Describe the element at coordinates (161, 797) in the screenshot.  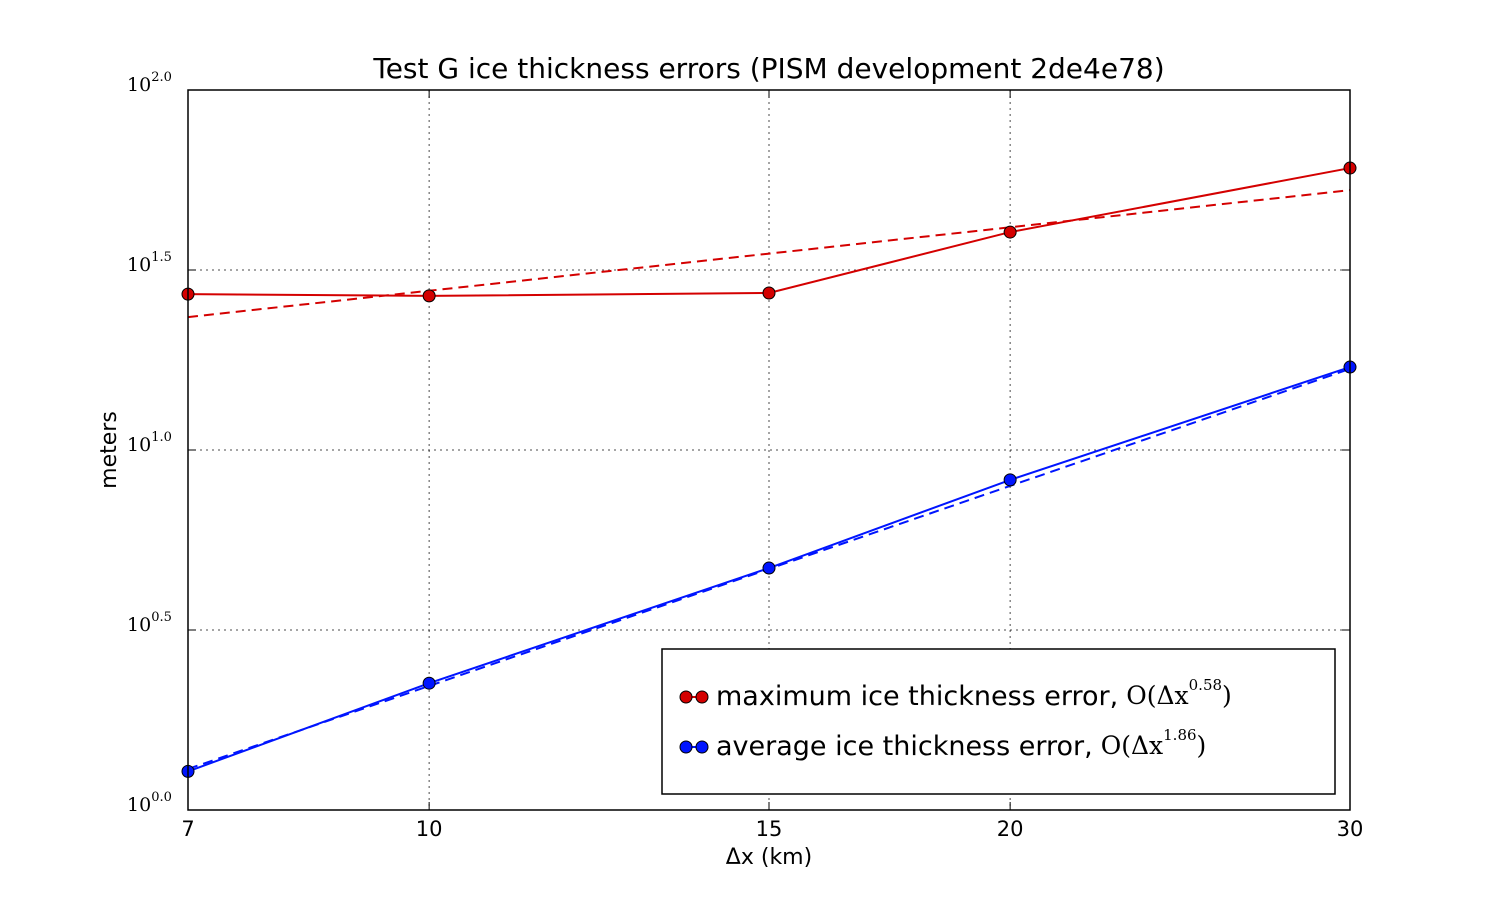
I see `y-tick-exponent: 0.0` at that location.